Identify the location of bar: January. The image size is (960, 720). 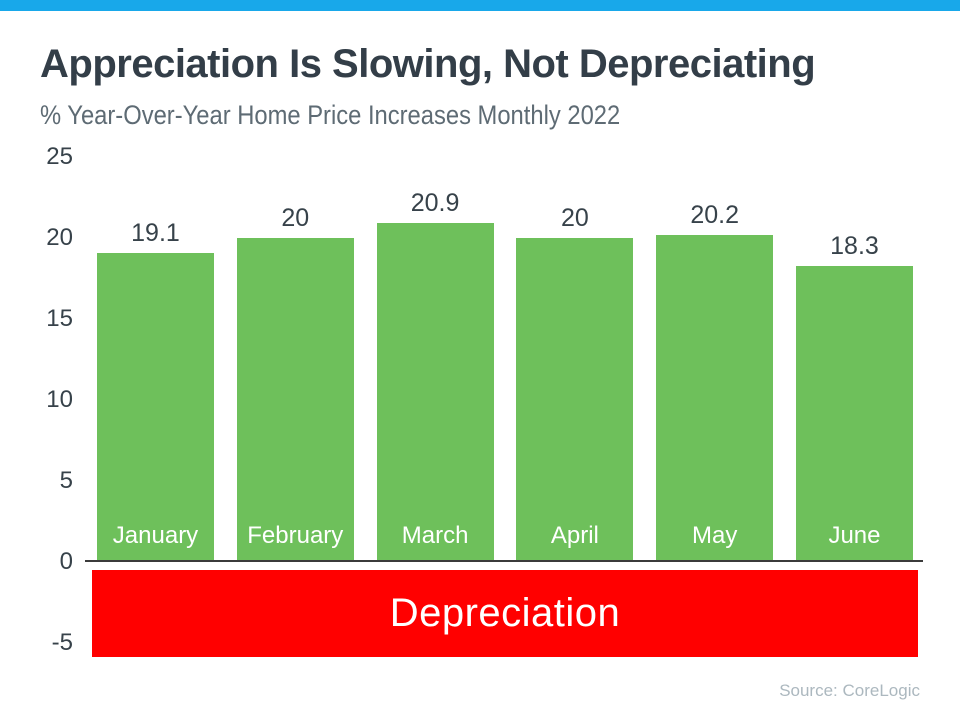
(155, 407).